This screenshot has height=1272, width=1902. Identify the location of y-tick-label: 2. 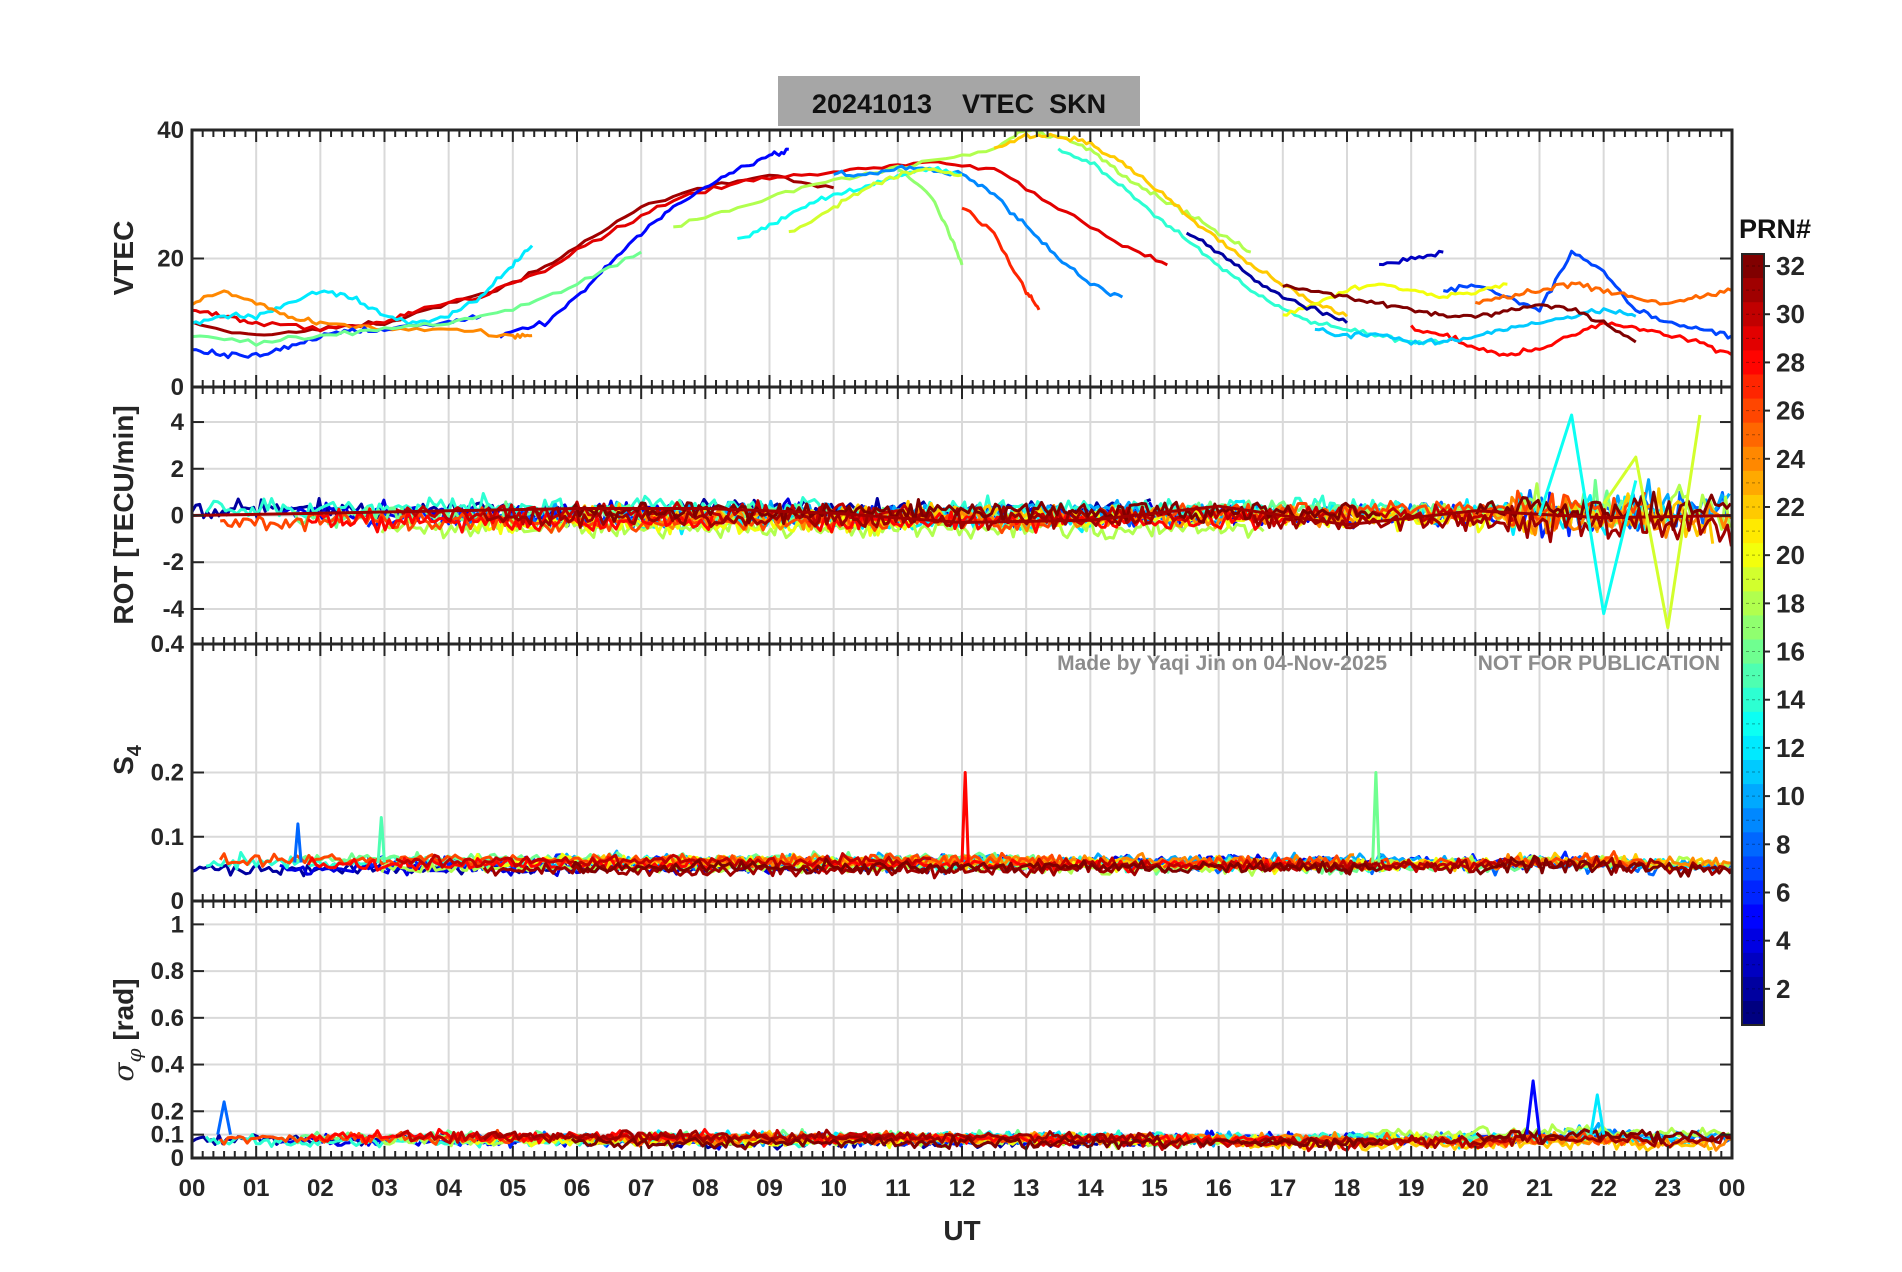
(177, 469).